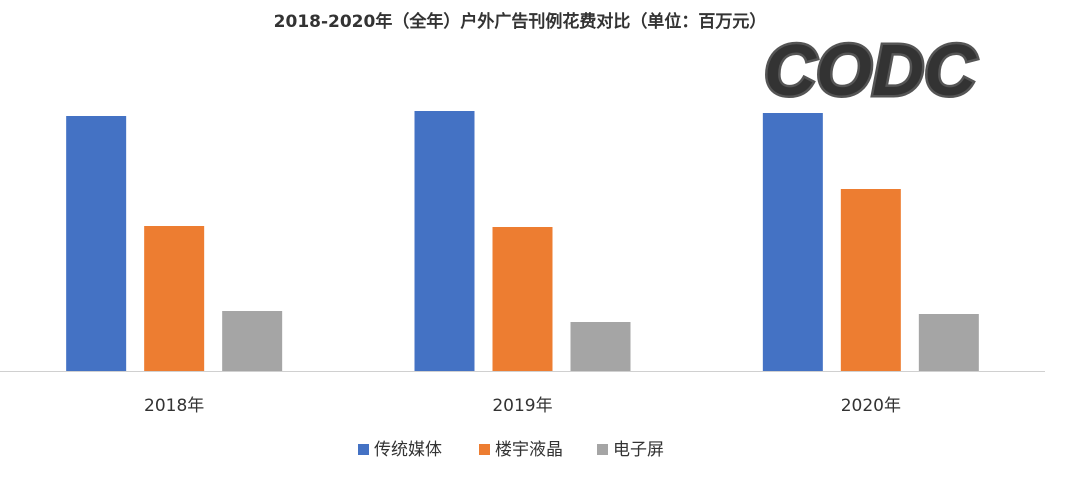 The width and height of the screenshot is (1080, 477). Describe the element at coordinates (871, 406) in the screenshot. I see `x-tick-label: 2020年` at that location.